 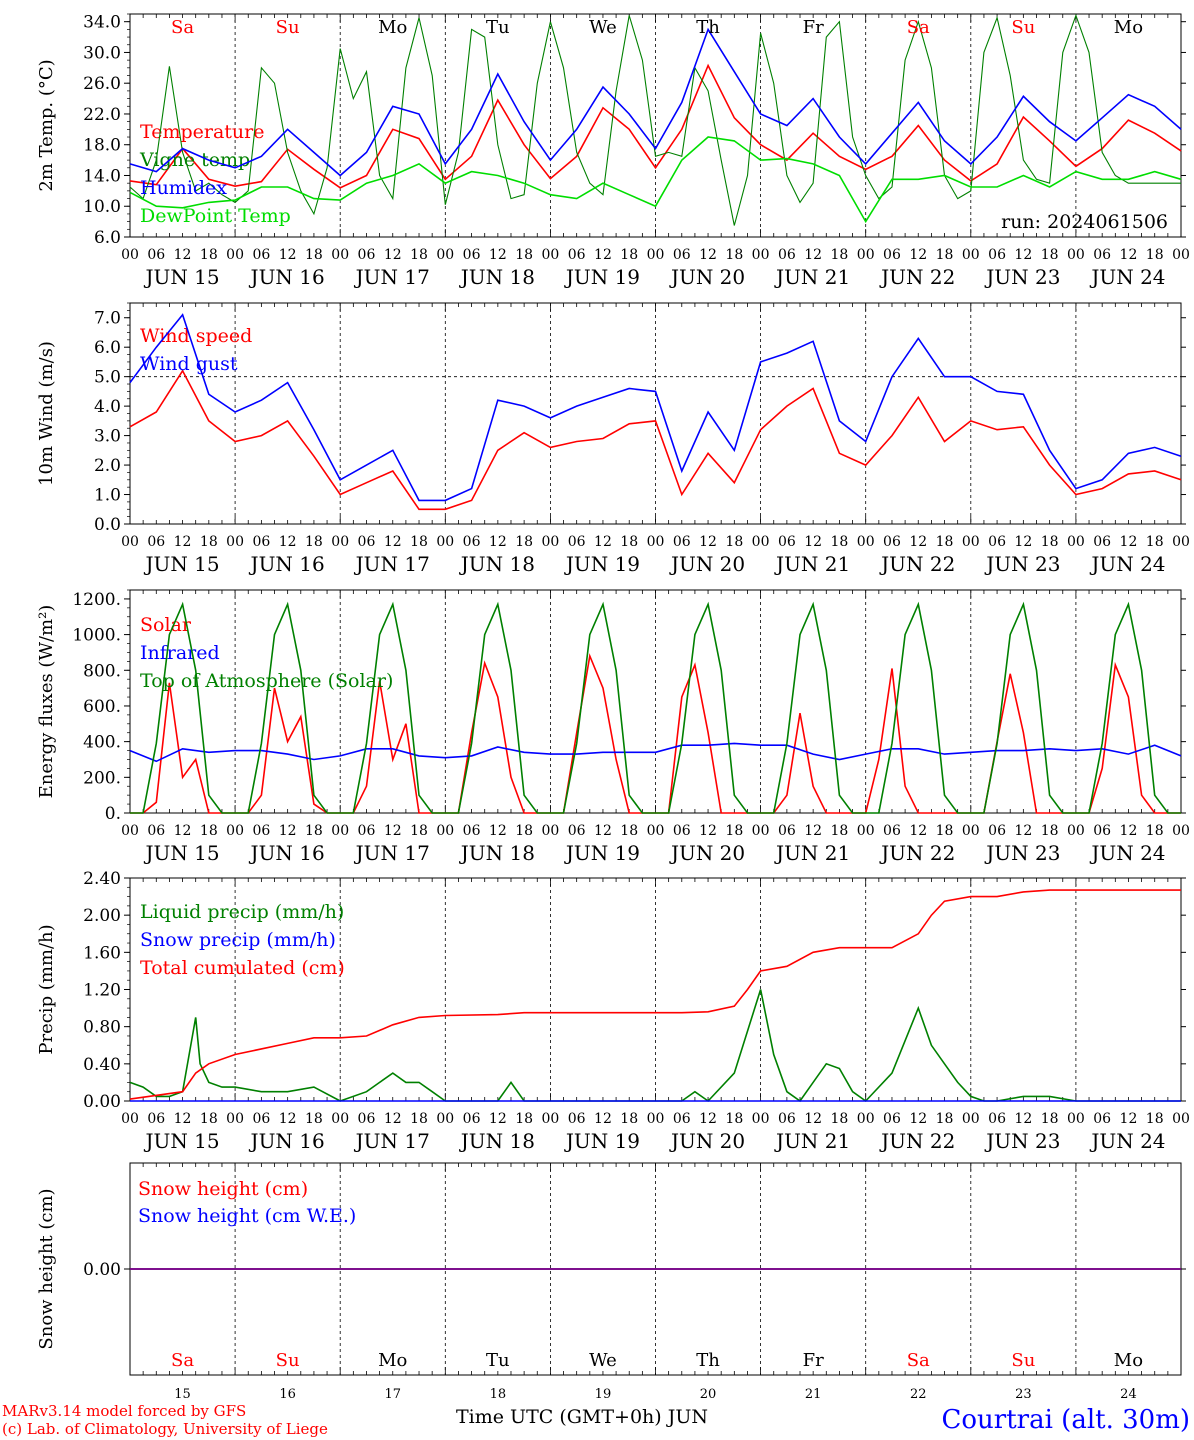 I want to click on day-number-label: 21, so click(x=813, y=1394).